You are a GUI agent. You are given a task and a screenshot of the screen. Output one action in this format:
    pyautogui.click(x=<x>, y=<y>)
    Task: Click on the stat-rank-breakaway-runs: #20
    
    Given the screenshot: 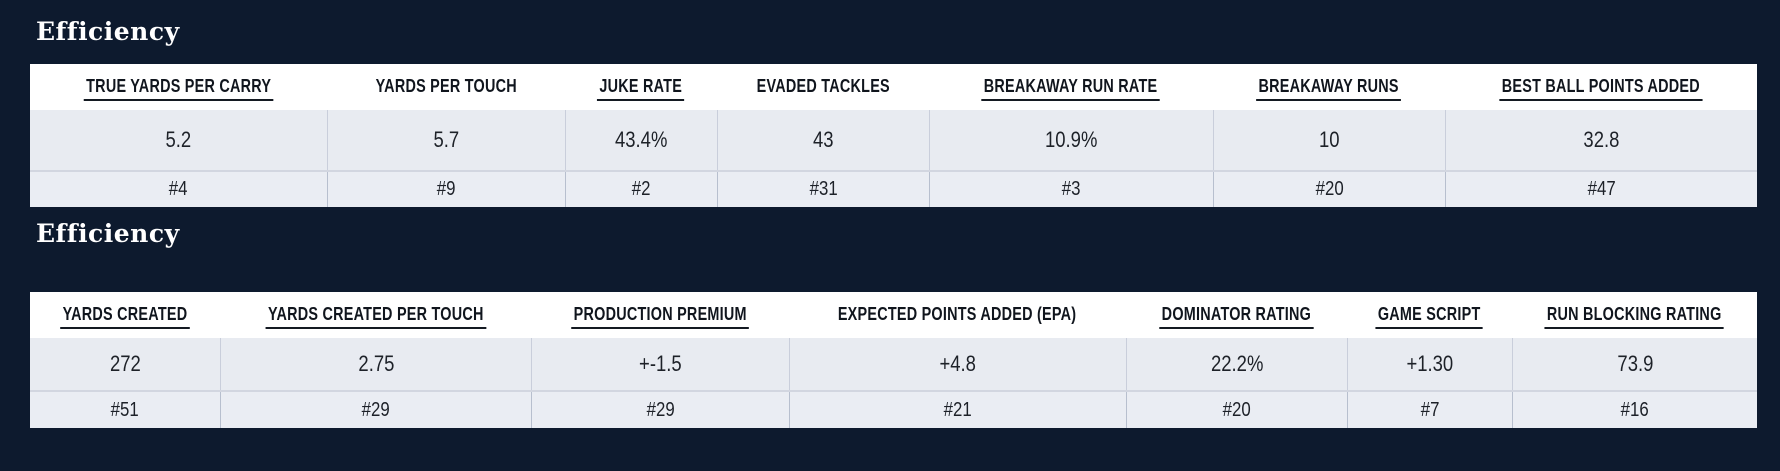 What is the action you would take?
    pyautogui.click(x=1328, y=189)
    